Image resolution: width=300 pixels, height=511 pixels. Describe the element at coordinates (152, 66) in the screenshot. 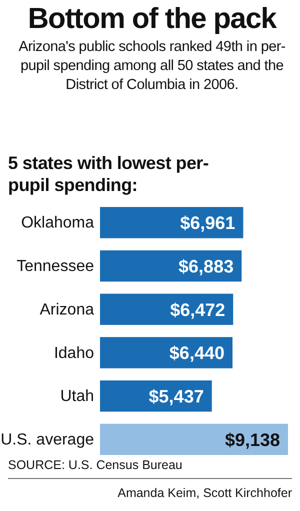

I see `chart-subtitle: Arizona's public schools ranked 49th in per-pupil spending among all 50 states and the District of Columbia in 2006.` at that location.